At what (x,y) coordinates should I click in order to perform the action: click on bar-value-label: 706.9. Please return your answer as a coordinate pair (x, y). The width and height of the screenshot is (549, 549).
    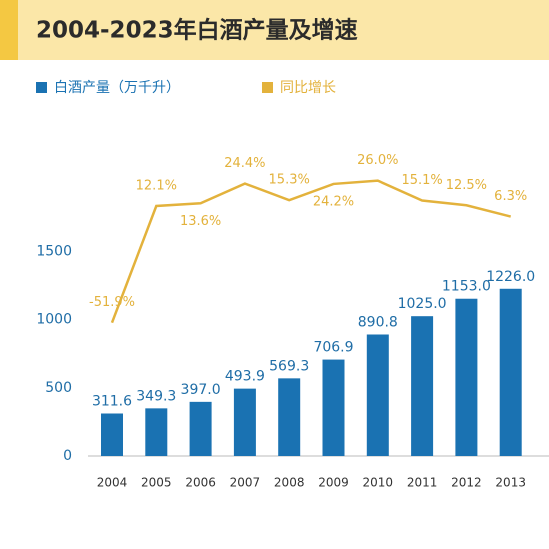
    Looking at the image, I should click on (333, 348).